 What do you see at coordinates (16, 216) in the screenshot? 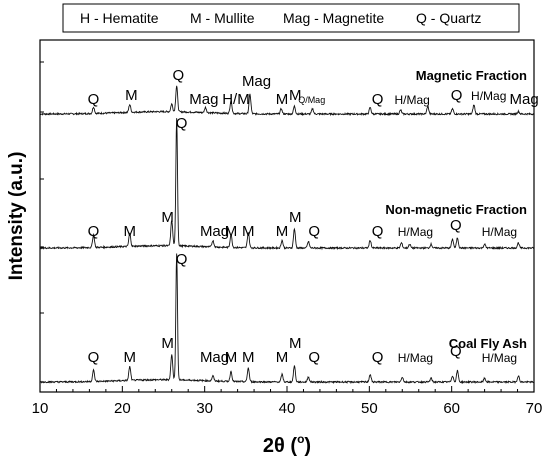
I see `y-axis-title: Intensity (a.u.)` at bounding box center [16, 216].